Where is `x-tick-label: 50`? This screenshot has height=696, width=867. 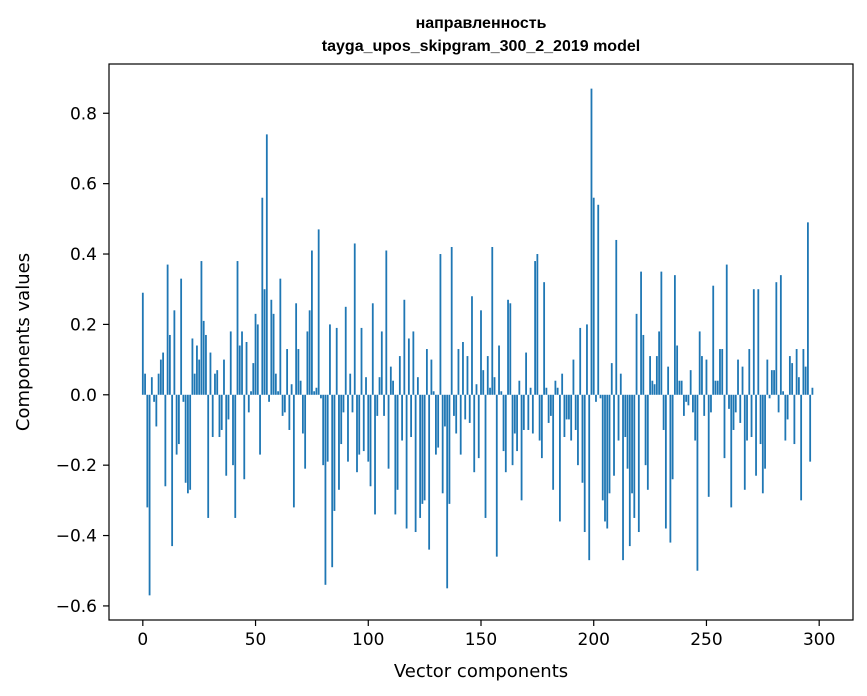
x-tick-label: 50 is located at coordinates (256, 640).